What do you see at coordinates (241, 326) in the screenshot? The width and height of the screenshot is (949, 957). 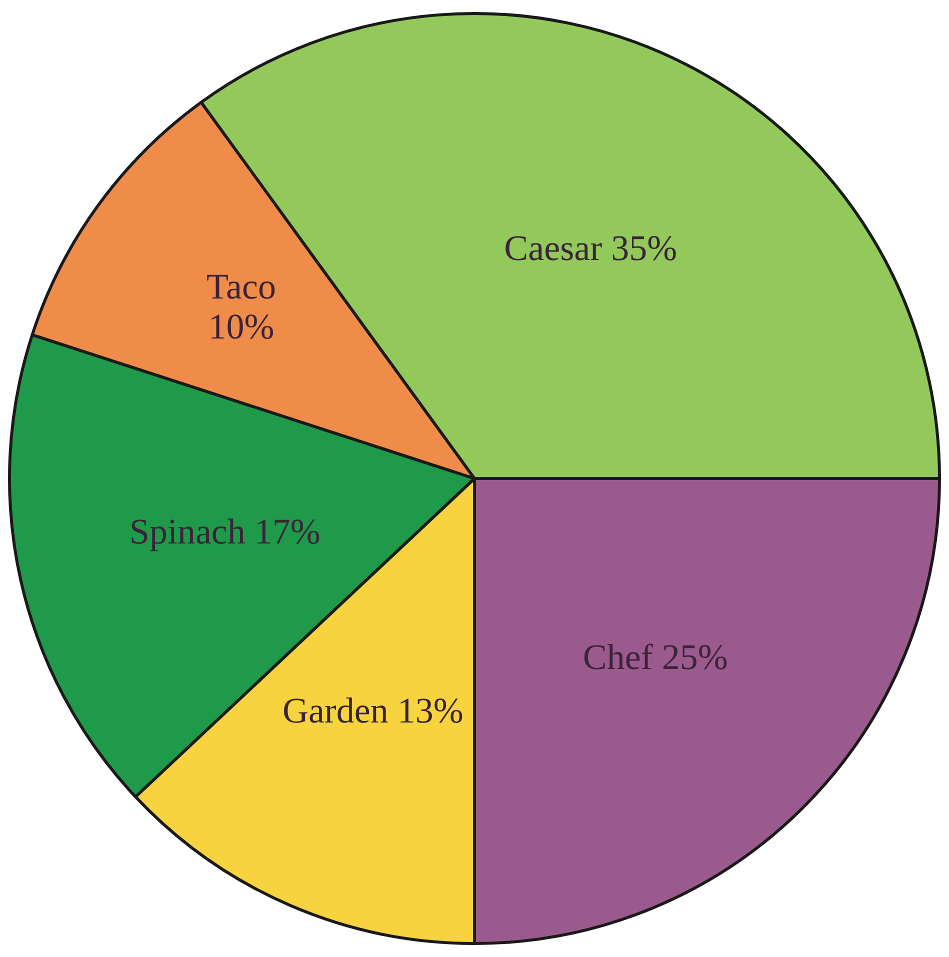 I see `data-label: 10%` at bounding box center [241, 326].